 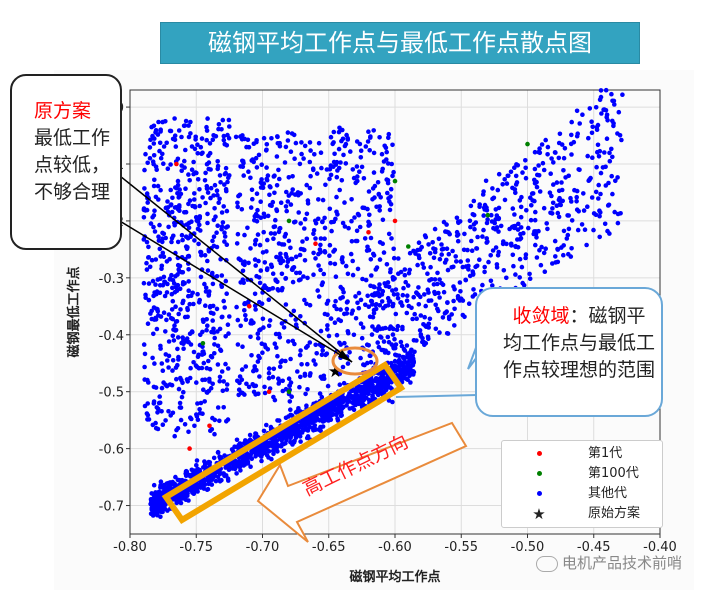 What do you see at coordinates (289, 221) in the screenshot?
I see `point-gen100` at bounding box center [289, 221].